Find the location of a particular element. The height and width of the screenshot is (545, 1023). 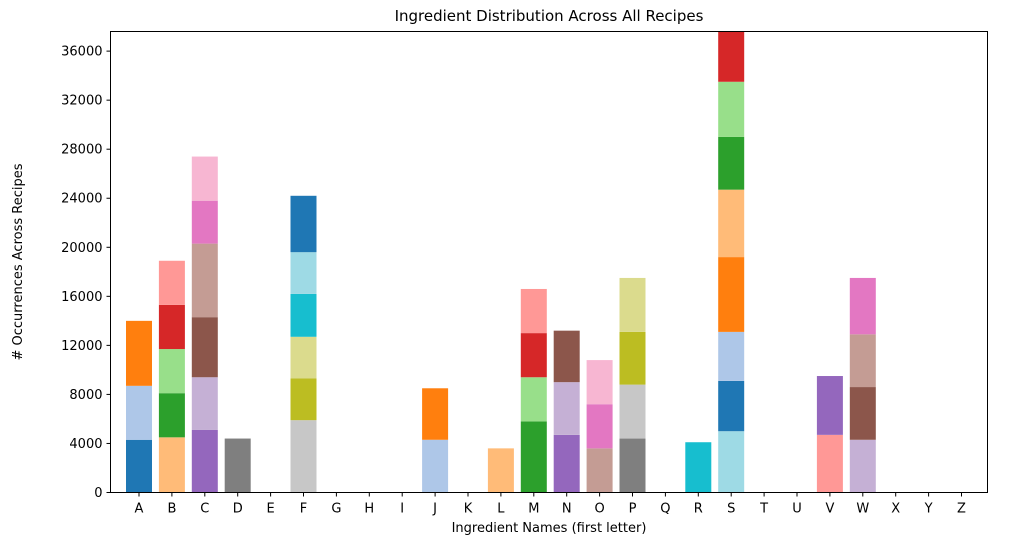

y-tick-label: 28000 is located at coordinates (81, 150).